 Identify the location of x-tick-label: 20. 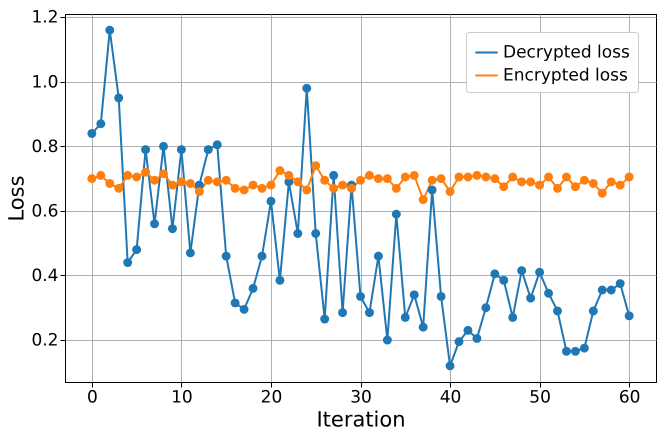
(271, 398).